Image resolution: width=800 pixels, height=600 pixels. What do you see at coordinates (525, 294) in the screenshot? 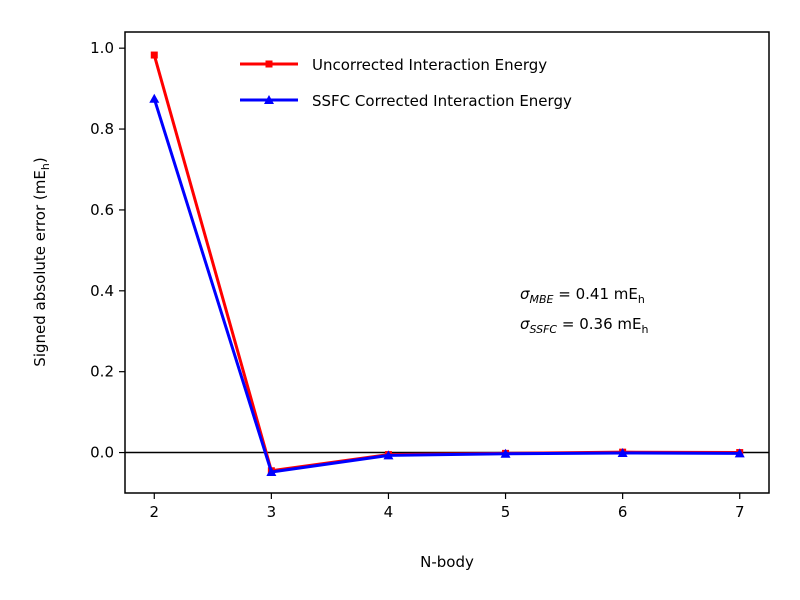
I see `annotation-sigma-mbe-symbol: σ` at bounding box center [525, 294].